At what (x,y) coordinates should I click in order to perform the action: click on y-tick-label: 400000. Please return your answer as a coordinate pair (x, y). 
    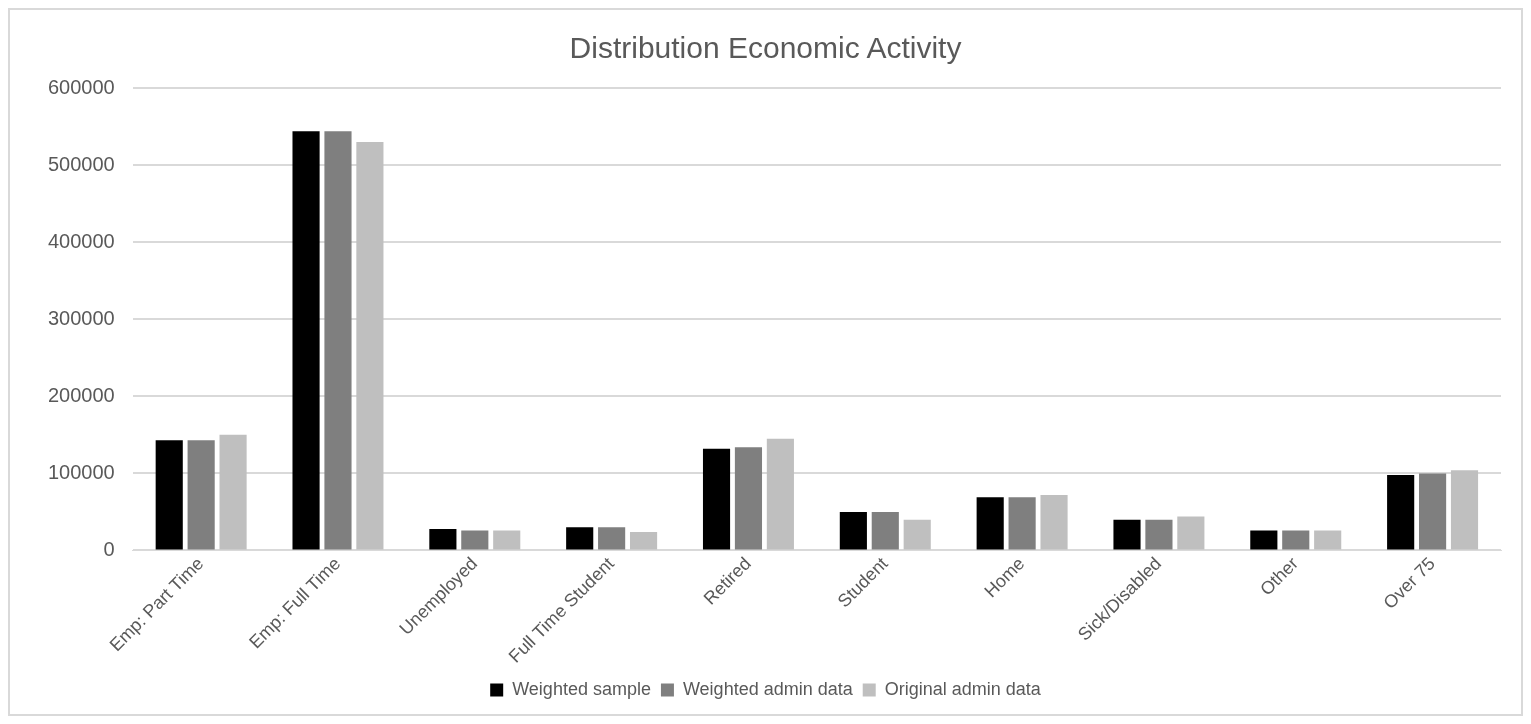
    Looking at the image, I should click on (81, 240).